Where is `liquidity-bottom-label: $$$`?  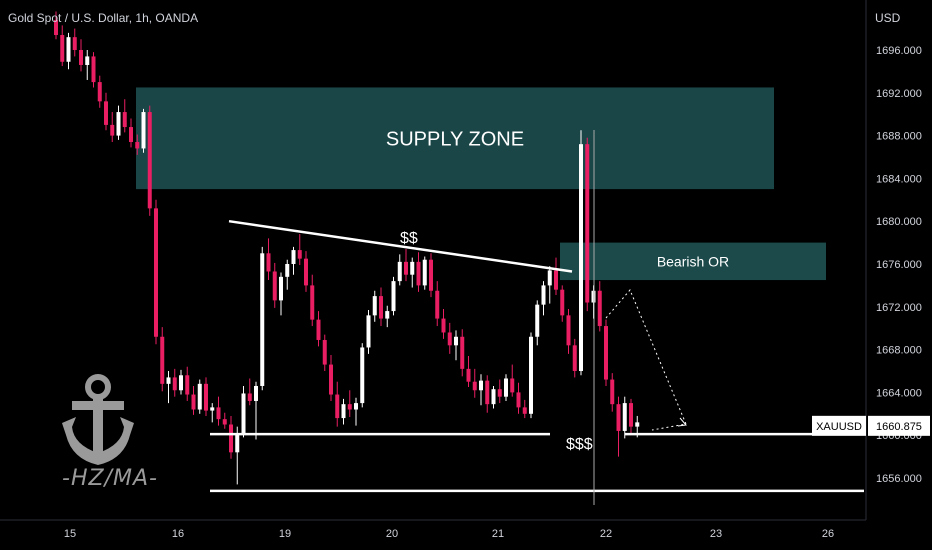 liquidity-bottom-label: $$$ is located at coordinates (579, 444).